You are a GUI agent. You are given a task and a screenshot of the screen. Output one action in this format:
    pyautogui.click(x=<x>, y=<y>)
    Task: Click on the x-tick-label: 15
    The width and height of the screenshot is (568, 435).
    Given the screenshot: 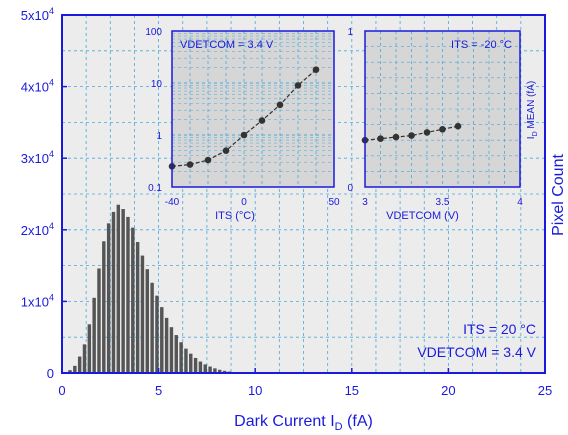 What is the action you would take?
    pyautogui.click(x=352, y=390)
    